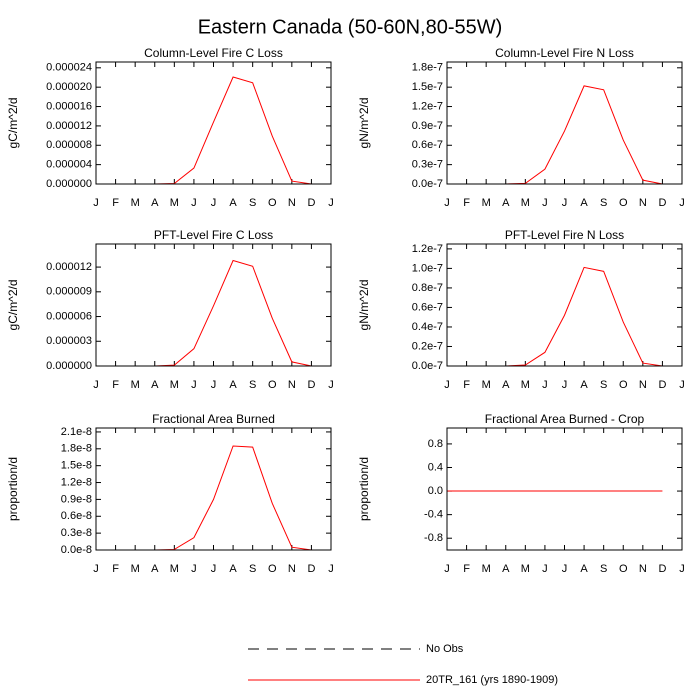 This screenshot has width=700, height=700. Describe the element at coordinates (427, 288) in the screenshot. I see `y-tick-label: 0.8e-7` at that location.